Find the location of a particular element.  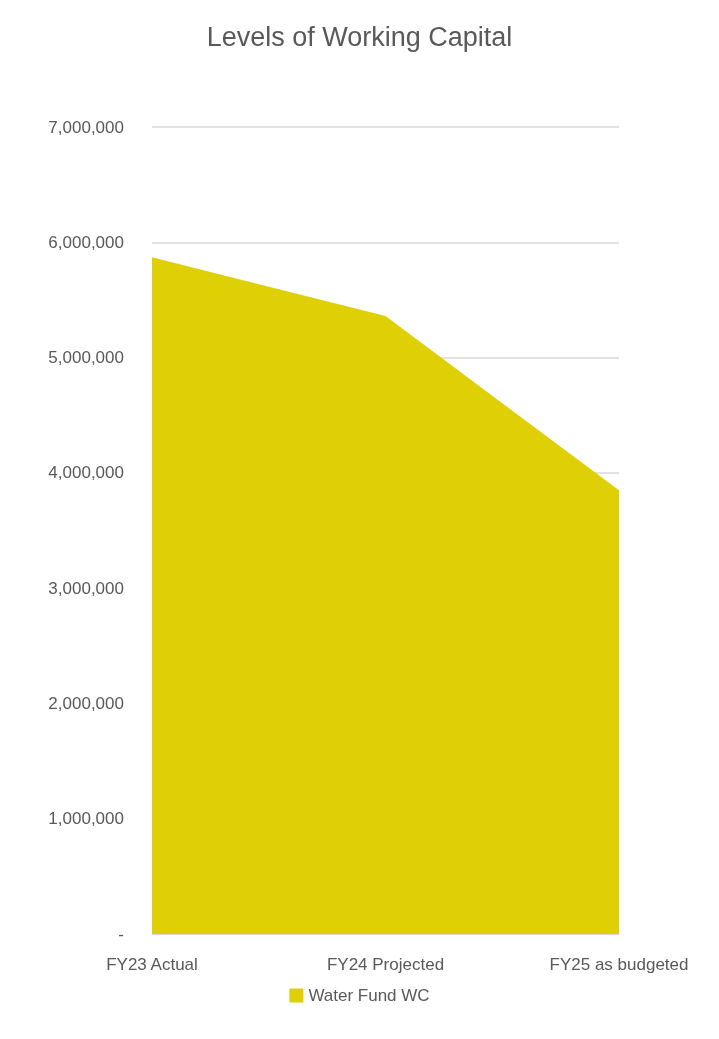

y-tick-label: 5,000,000 is located at coordinates (86, 358).